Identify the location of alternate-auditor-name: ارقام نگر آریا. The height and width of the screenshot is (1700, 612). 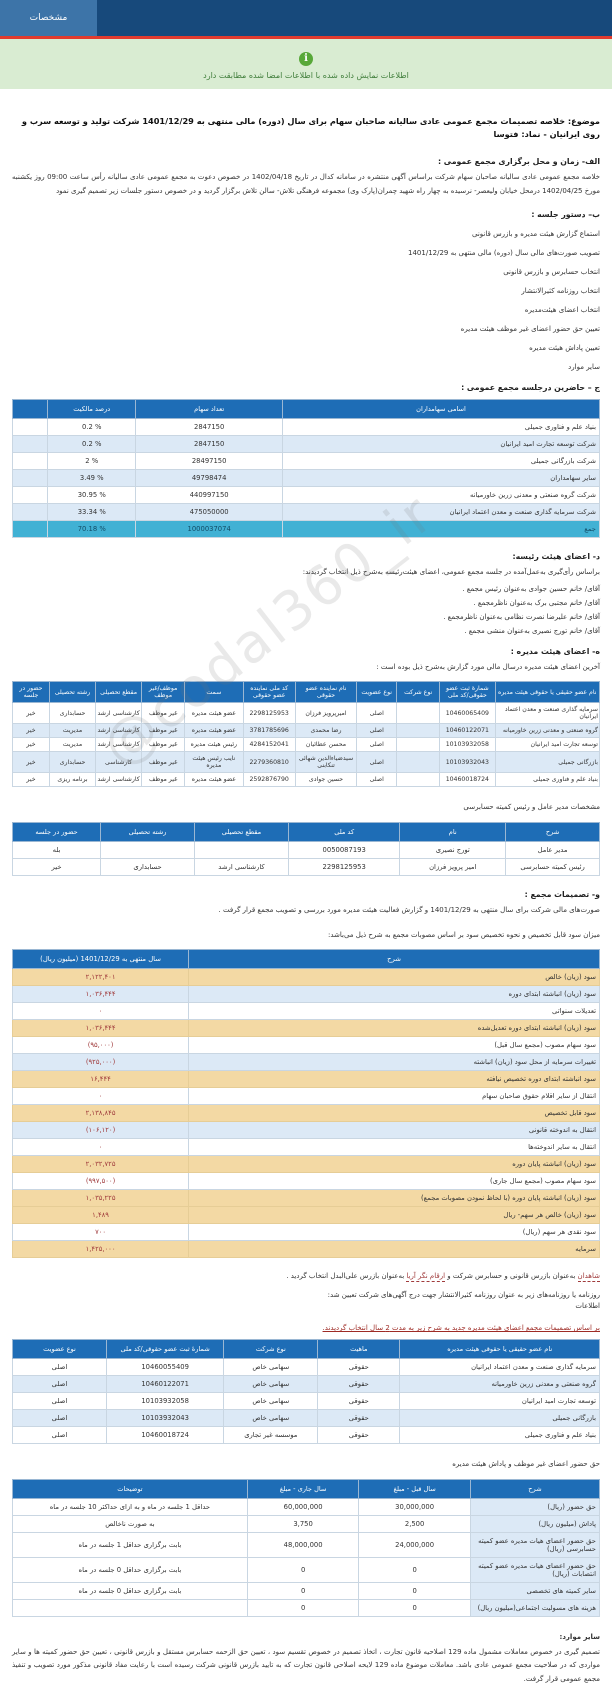
(426, 1277).